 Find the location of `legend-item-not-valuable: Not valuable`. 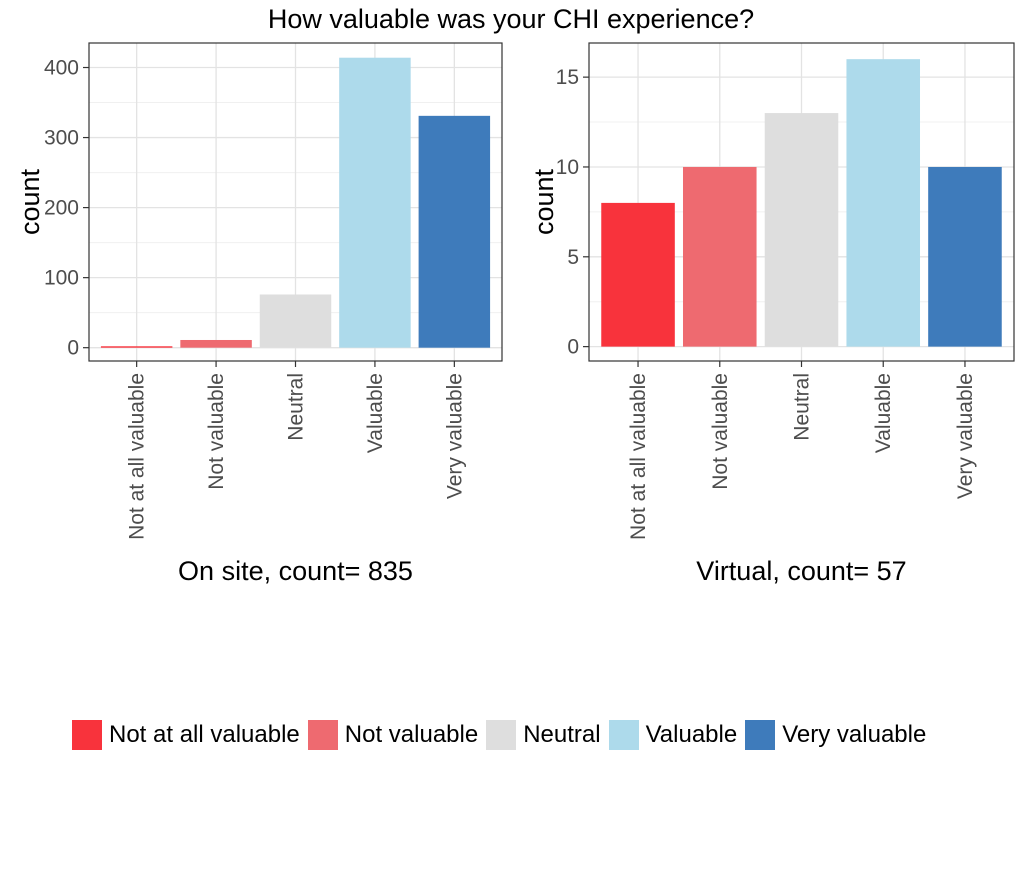

legend-item-not-valuable: Not valuable is located at coordinates (393, 735).